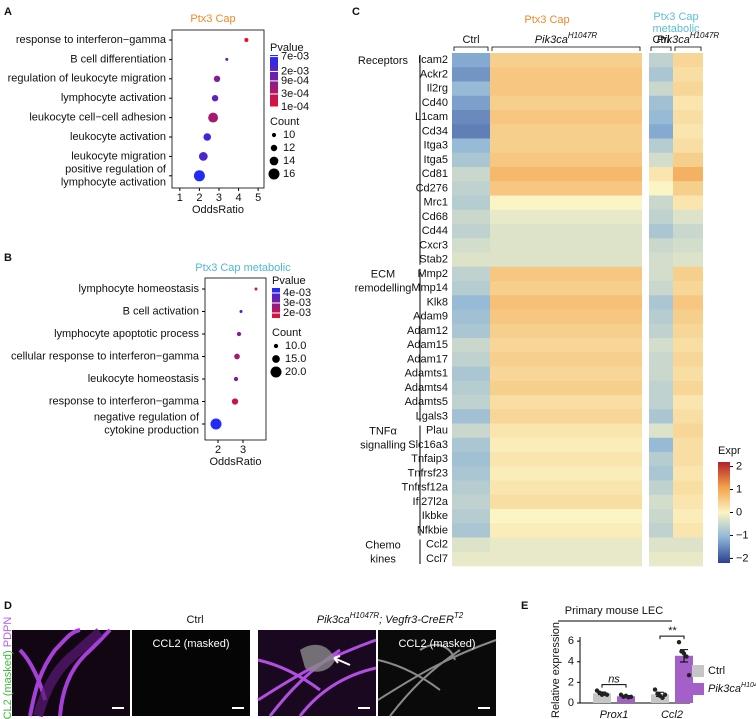 This screenshot has width=756, height=719. I want to click on plot-title: Ptx3 Cap metabolic, so click(243, 268).